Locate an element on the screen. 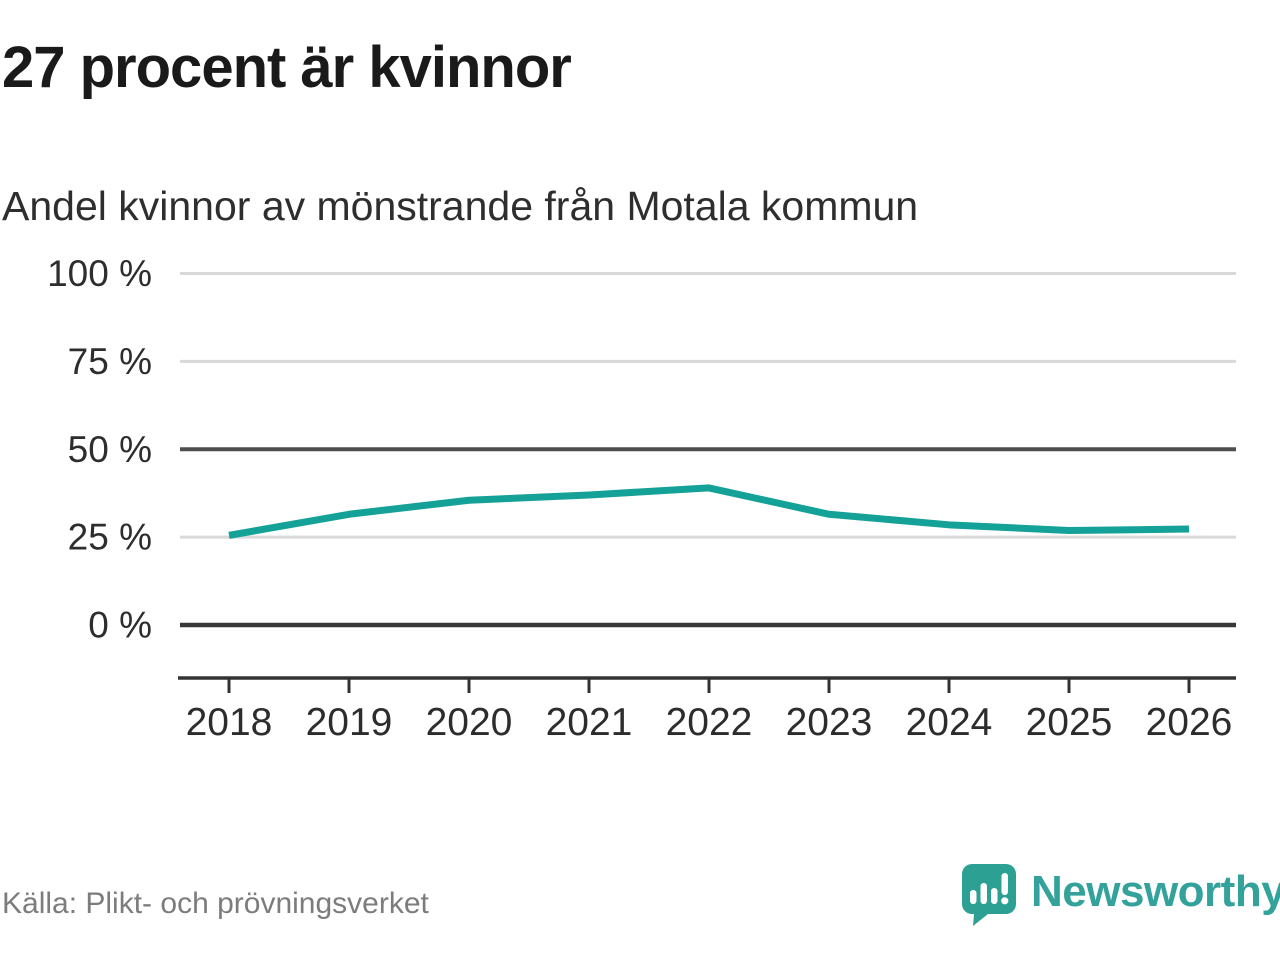 The height and width of the screenshot is (960, 1280). source-note: Källa: Plikt- och prövningsverket is located at coordinates (215, 903).